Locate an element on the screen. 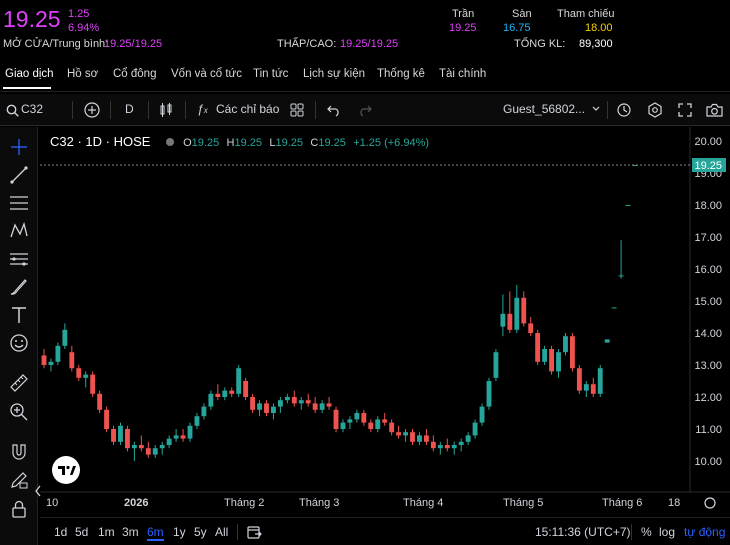 The height and width of the screenshot is (545, 730). legend-low: 19.25 is located at coordinates (289, 143).